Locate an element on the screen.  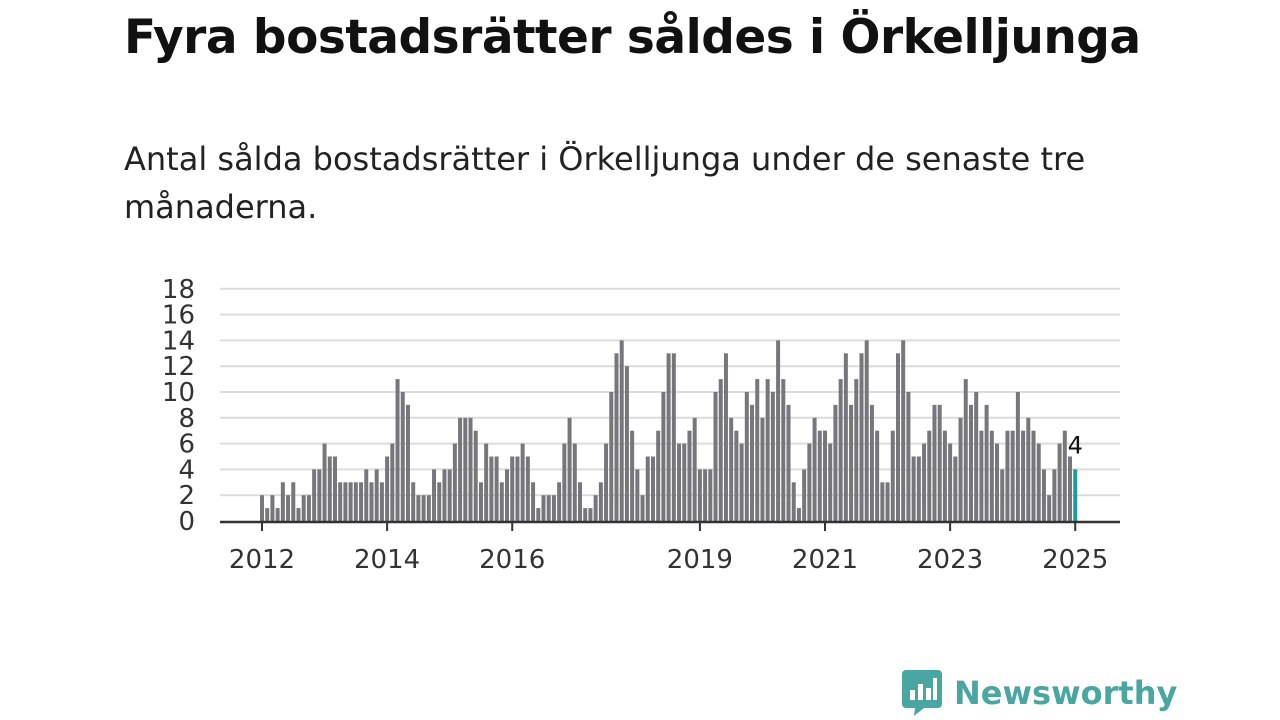
y-tick-label: 18 is located at coordinates (178, 290).